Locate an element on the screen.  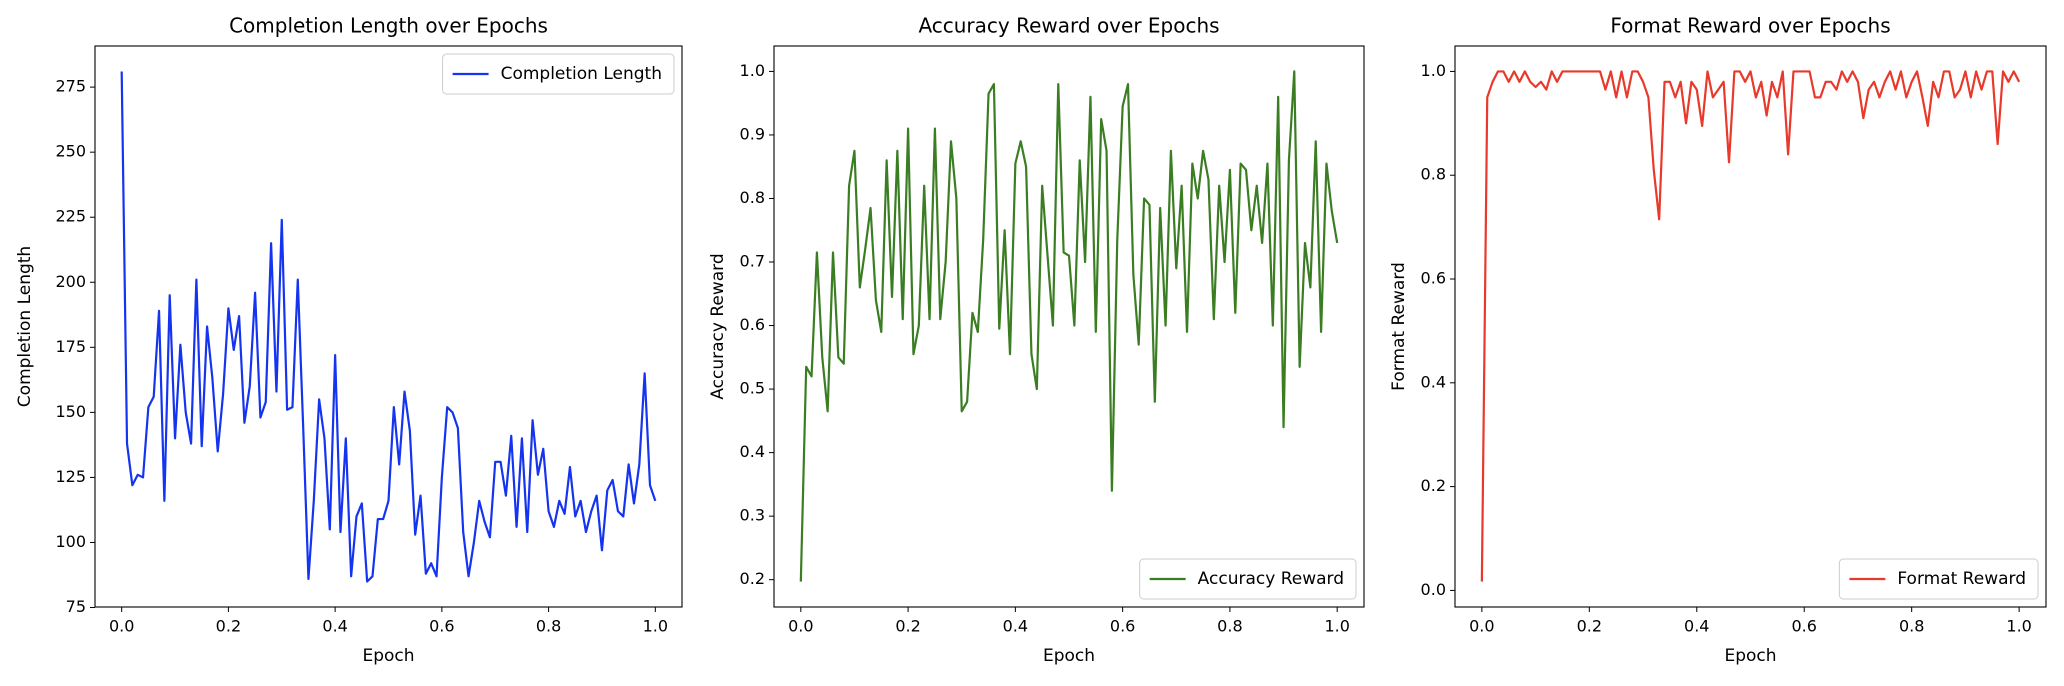
chart-title: Completion Length over Epochs is located at coordinates (388, 26).